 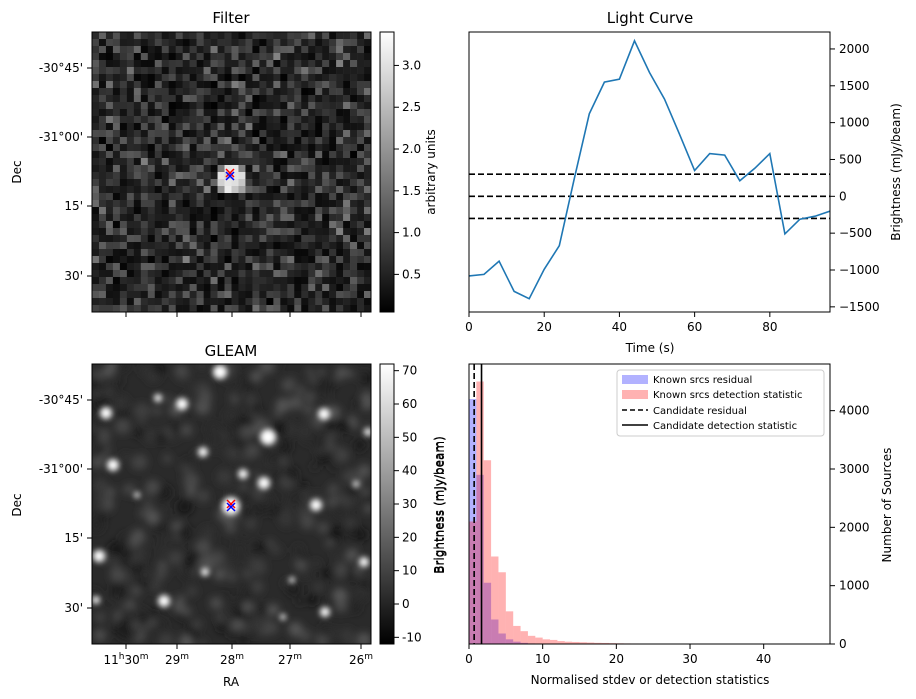 What do you see at coordinates (650, 18) in the screenshot?
I see `lightcurve-title: Light Curve` at bounding box center [650, 18].